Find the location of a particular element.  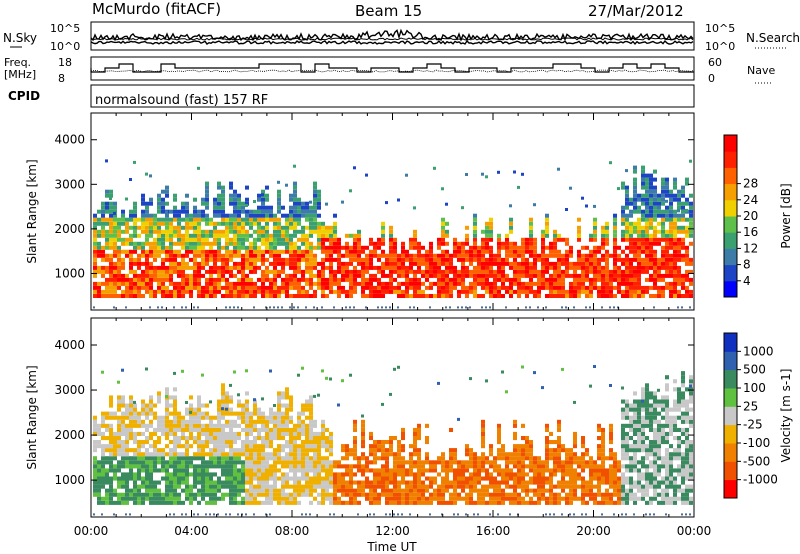

velocity-ground is located at coordinates (546, 514).